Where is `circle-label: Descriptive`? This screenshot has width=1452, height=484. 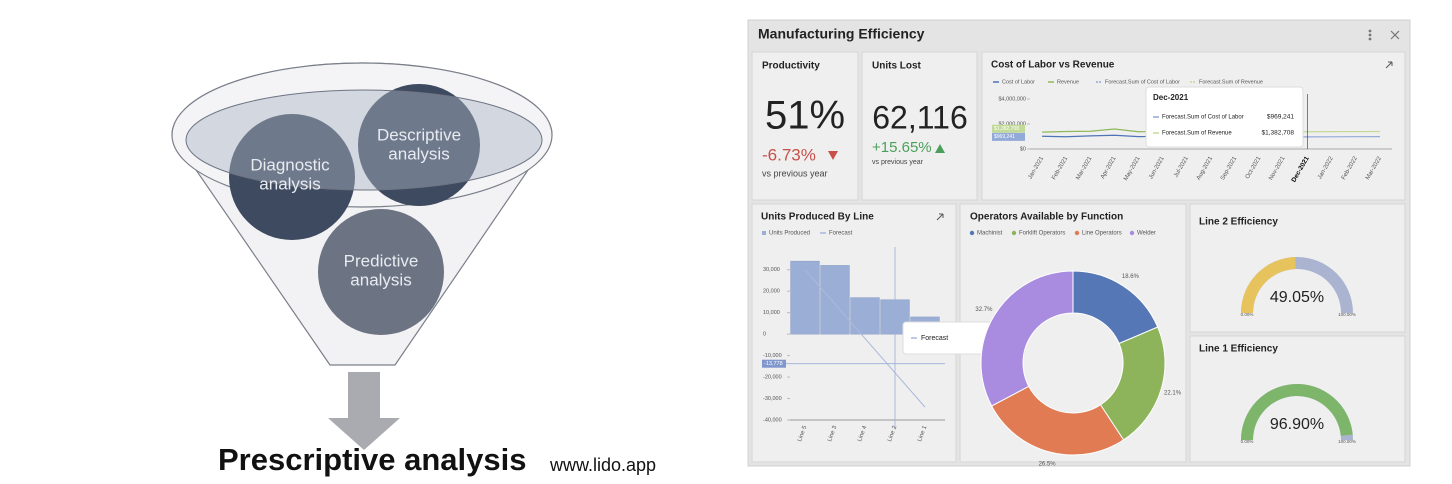
circle-label: Descriptive is located at coordinates (419, 134).